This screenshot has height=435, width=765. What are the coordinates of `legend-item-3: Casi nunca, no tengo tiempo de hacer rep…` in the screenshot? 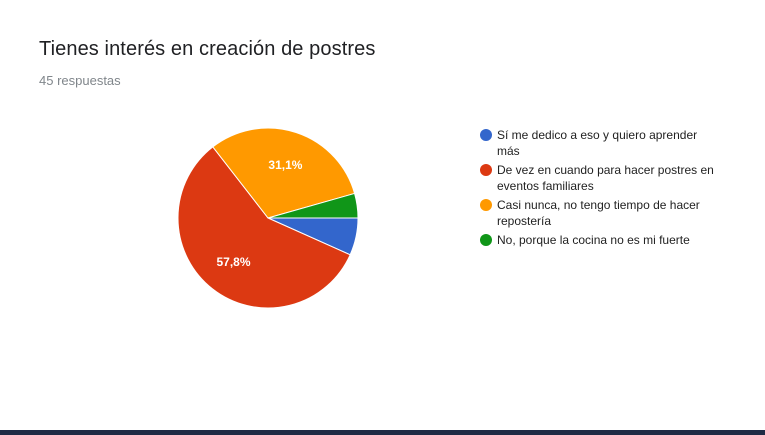 It's located at (600, 213).